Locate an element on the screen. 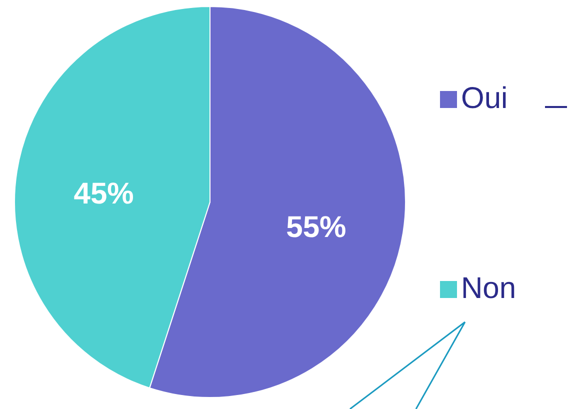 The height and width of the screenshot is (409, 568). data-label: 45% is located at coordinates (104, 193).